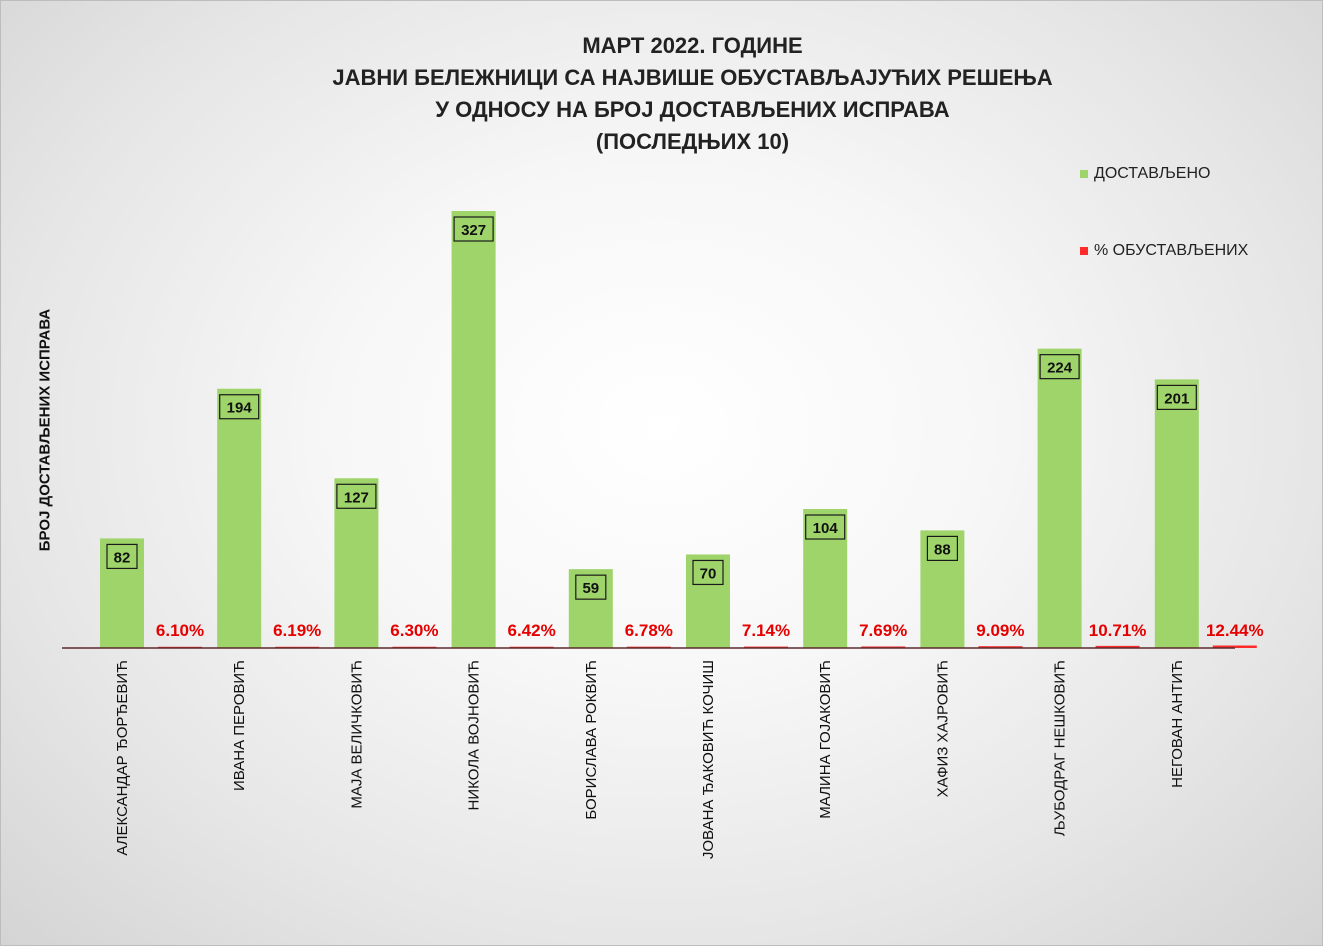 The height and width of the screenshot is (946, 1323). I want to click on percent-label: 6.78%, so click(649, 630).